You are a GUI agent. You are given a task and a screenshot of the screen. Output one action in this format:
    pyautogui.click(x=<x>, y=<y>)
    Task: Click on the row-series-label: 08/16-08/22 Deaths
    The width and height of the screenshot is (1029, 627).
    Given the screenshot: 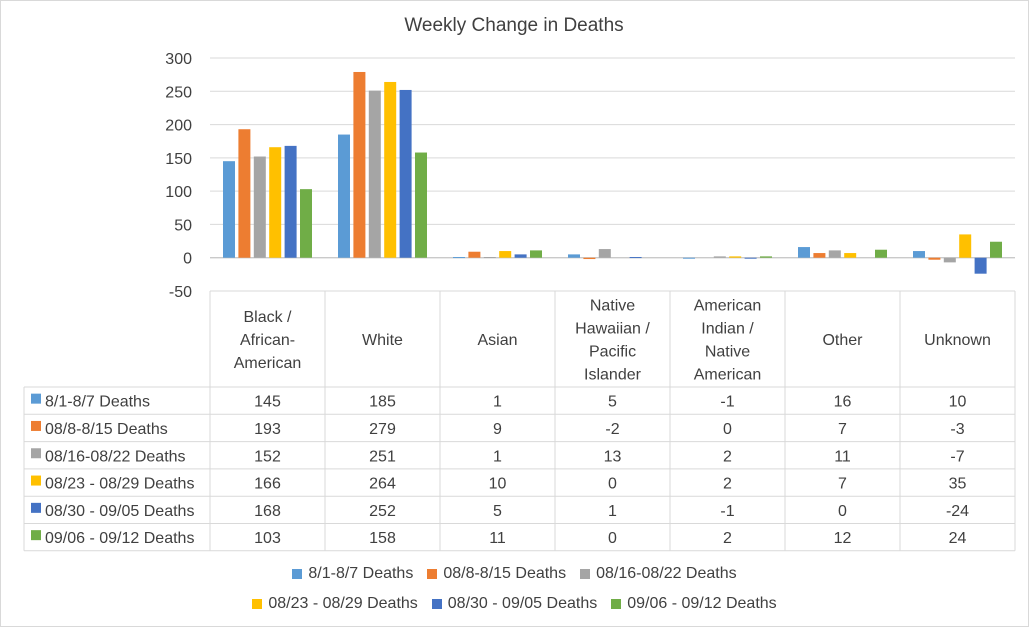 What is the action you would take?
    pyautogui.click(x=115, y=456)
    